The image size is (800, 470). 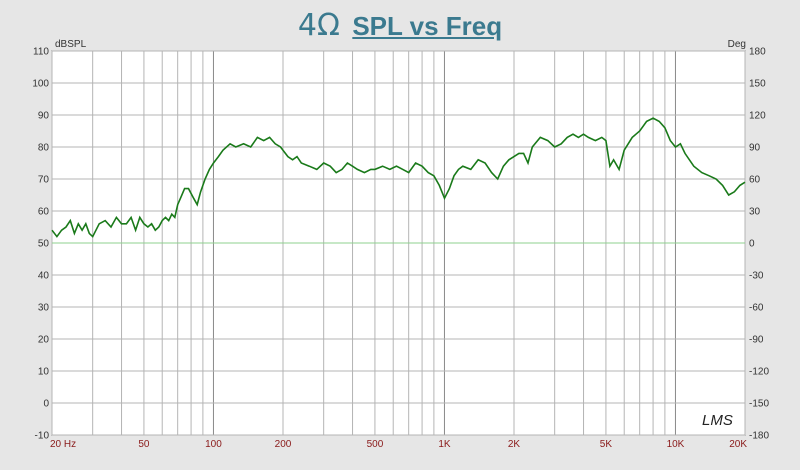 What do you see at coordinates (44, 180) in the screenshot?
I see `y-tick-label-left: 70` at bounding box center [44, 180].